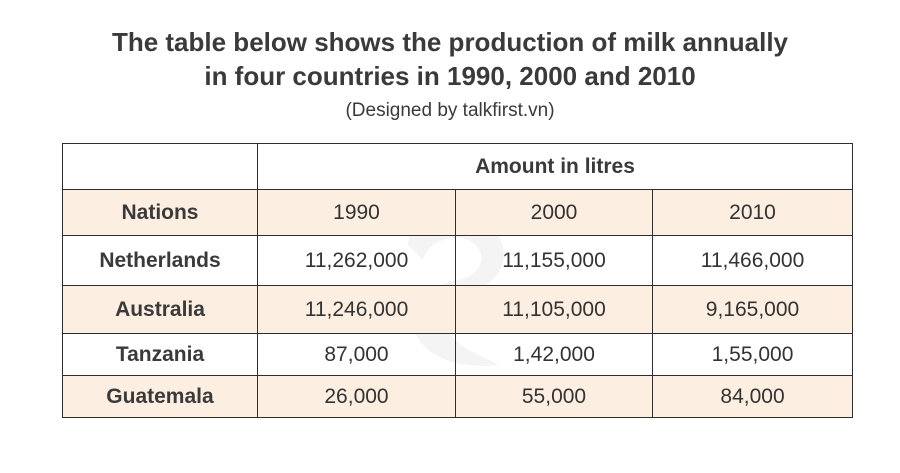 This screenshot has width=900, height=473. Describe the element at coordinates (554, 396) in the screenshot. I see `table-cell: 55,000` at that location.